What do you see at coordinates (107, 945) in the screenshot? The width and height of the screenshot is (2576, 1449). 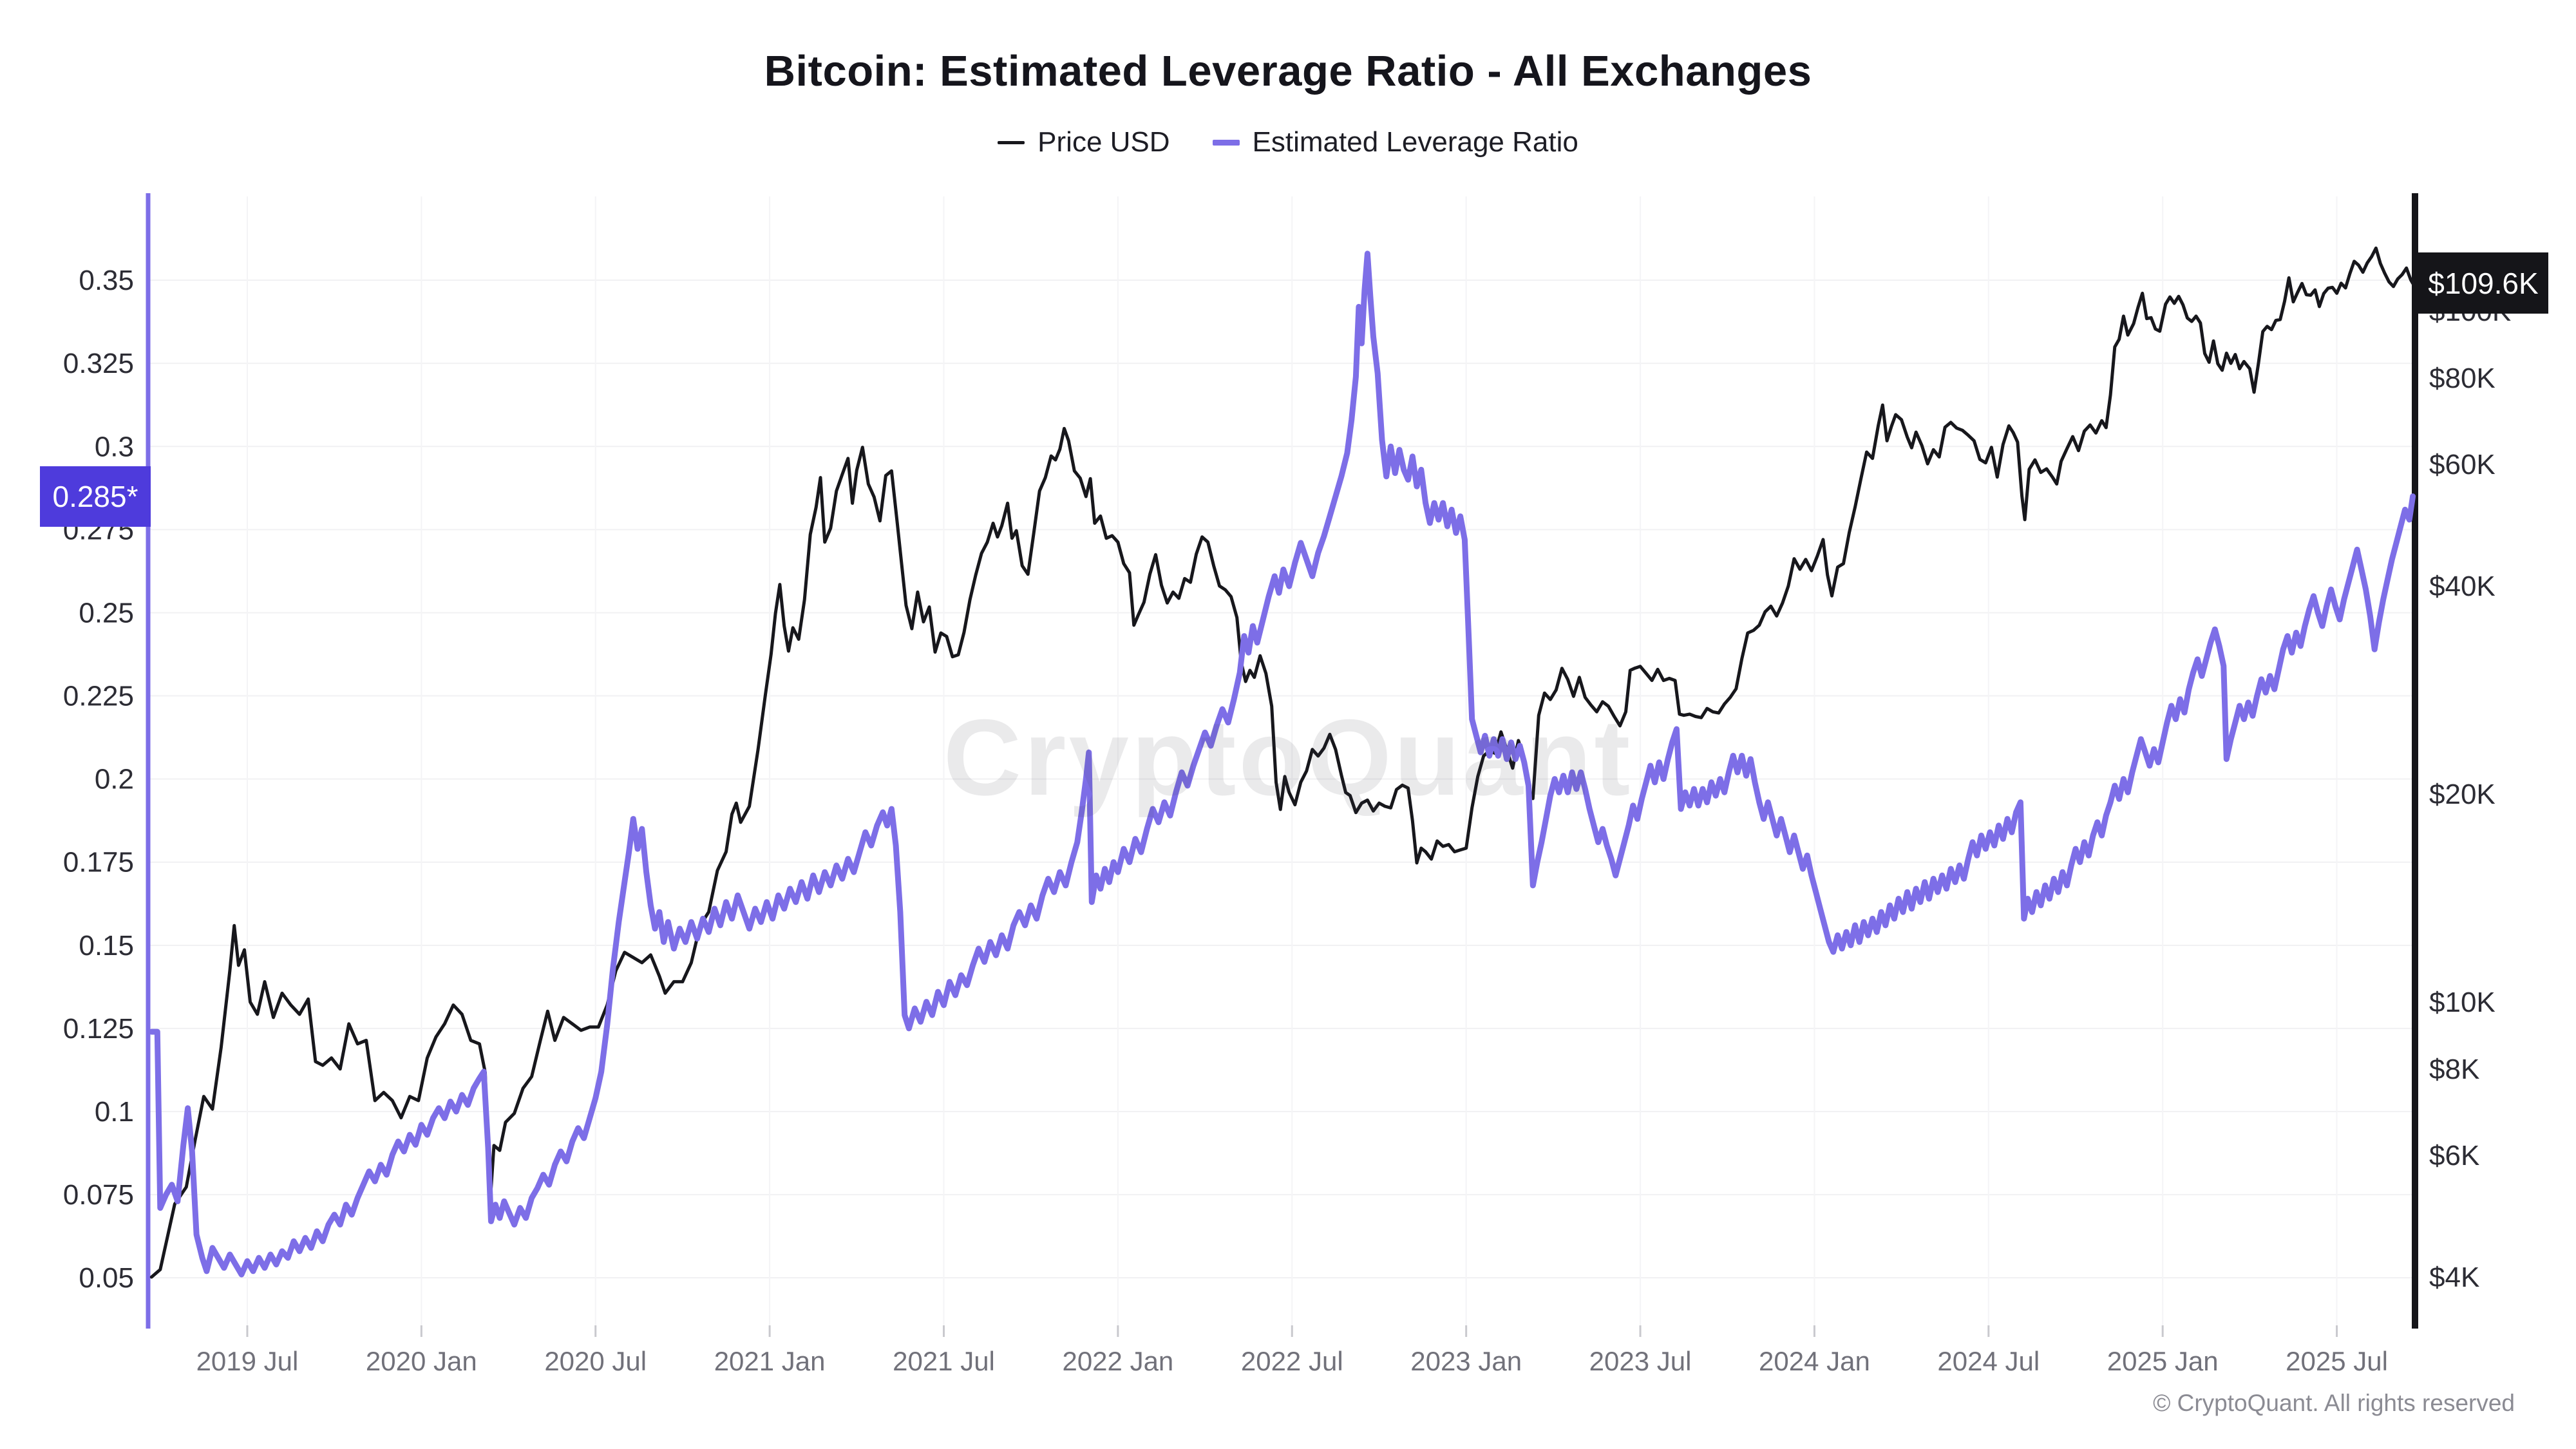 I see `y-axis-label-left: 0.15` at bounding box center [107, 945].